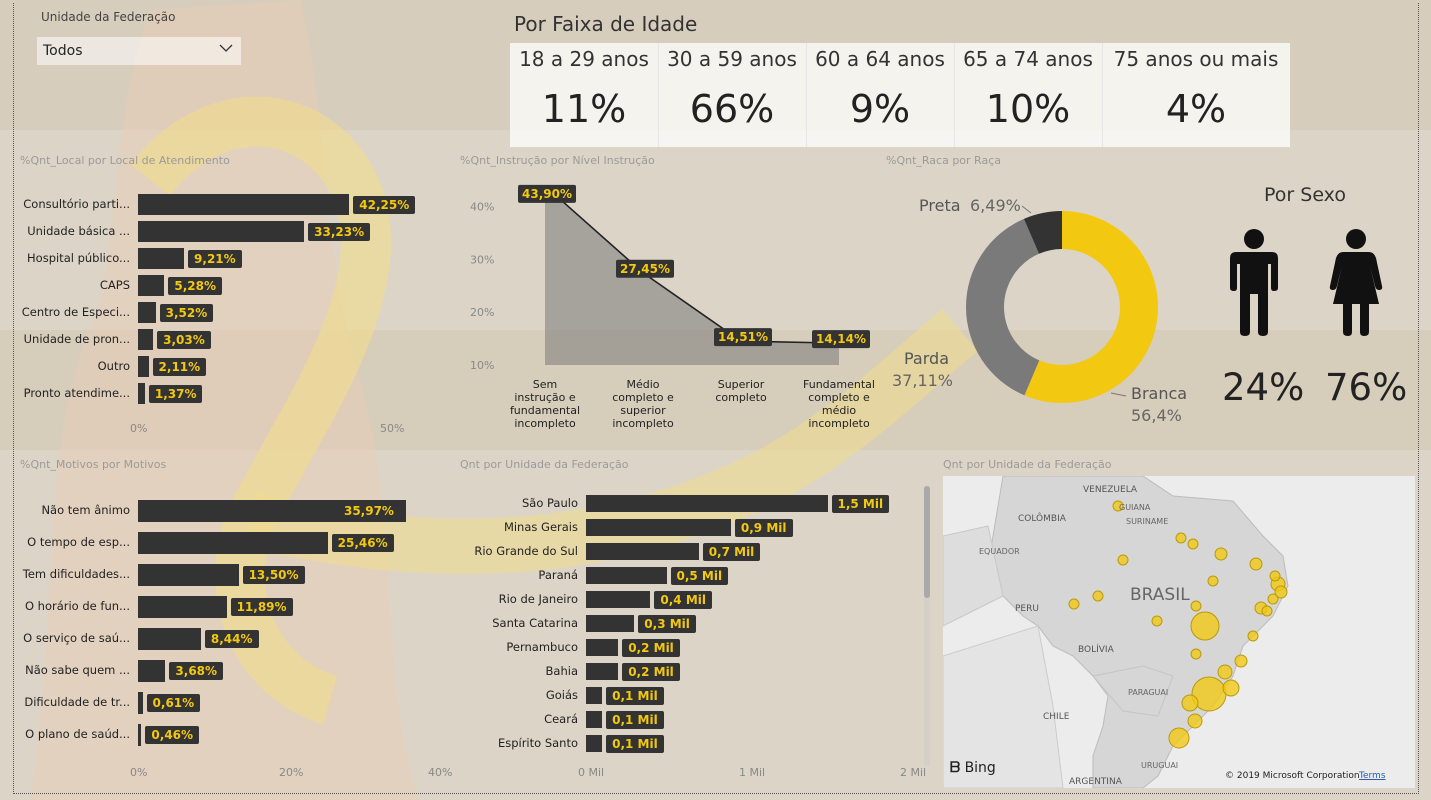 This screenshot has height=800, width=1431. I want to click on data-label: 0,2 Mil, so click(651, 671).